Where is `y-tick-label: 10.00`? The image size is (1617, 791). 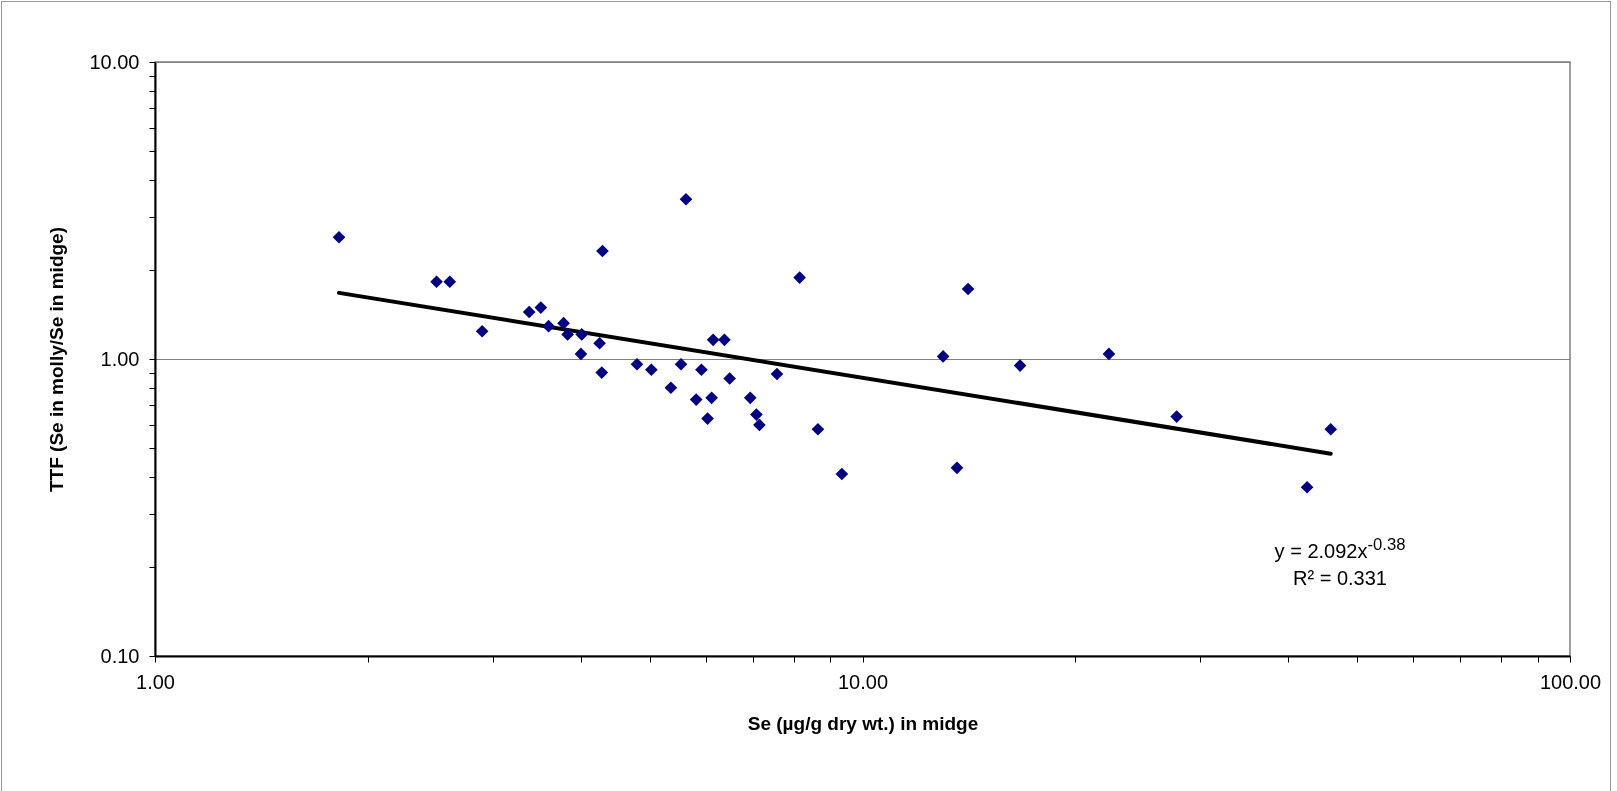 y-tick-label: 10.00 is located at coordinates (114, 61).